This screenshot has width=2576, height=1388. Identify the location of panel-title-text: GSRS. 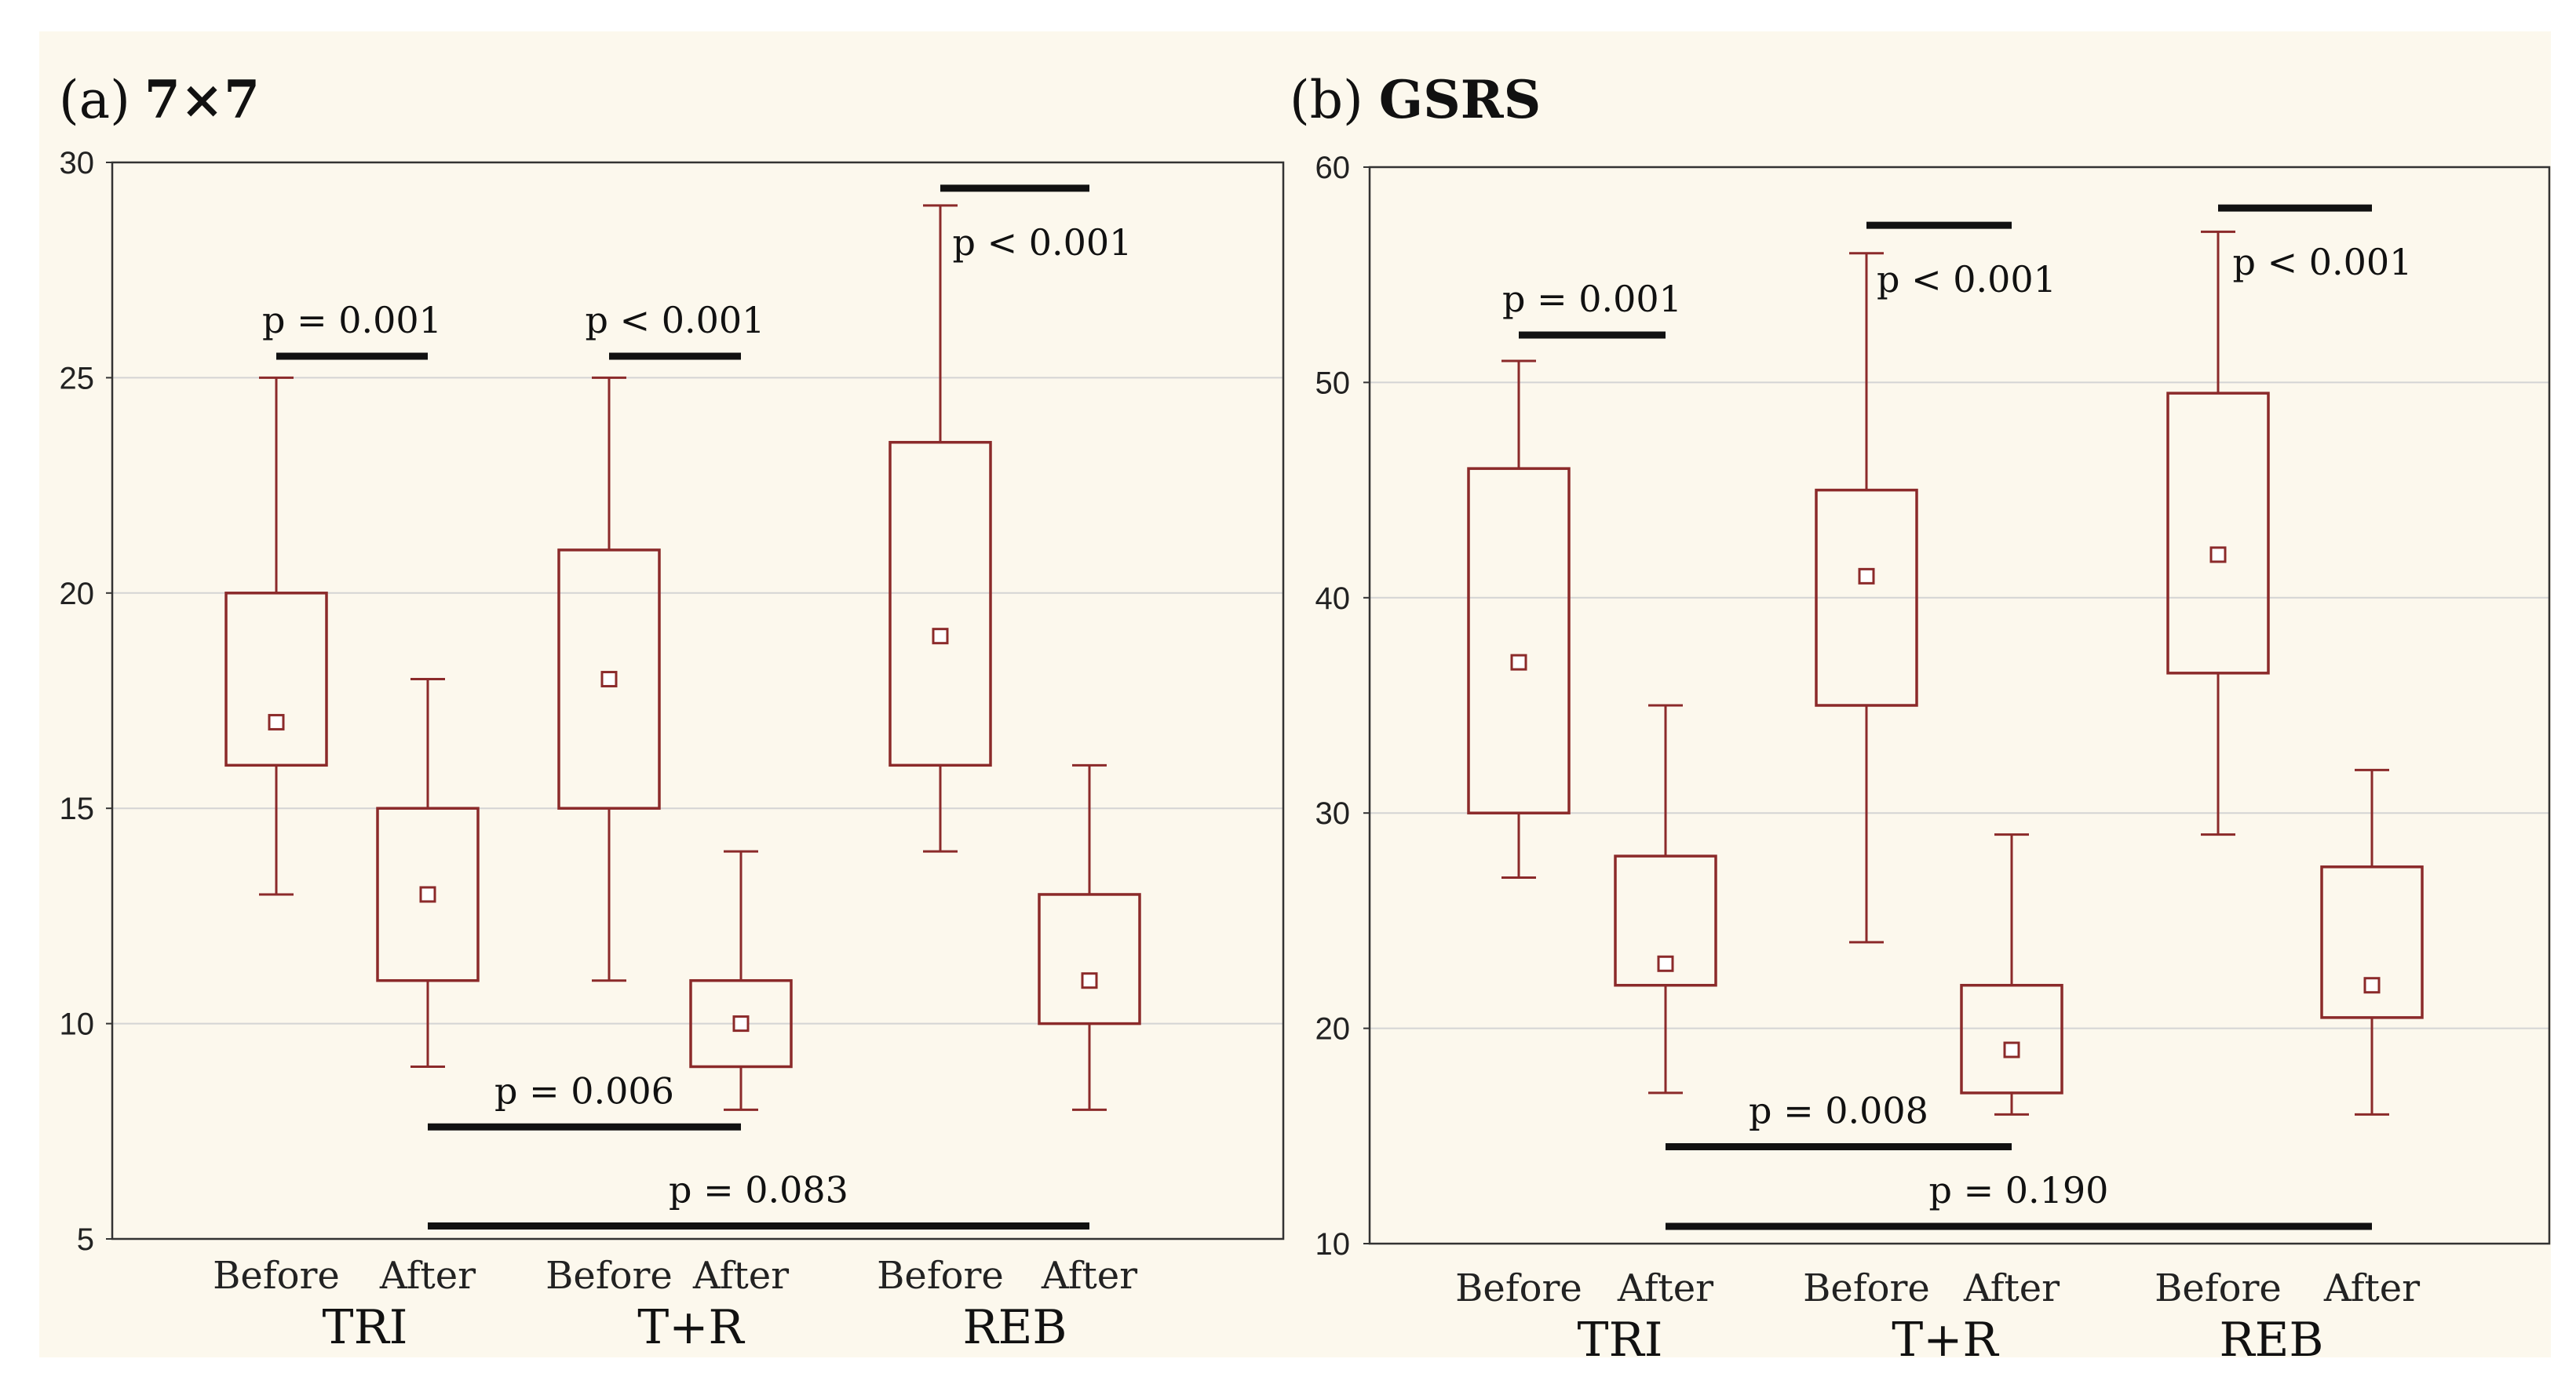
(1460, 99).